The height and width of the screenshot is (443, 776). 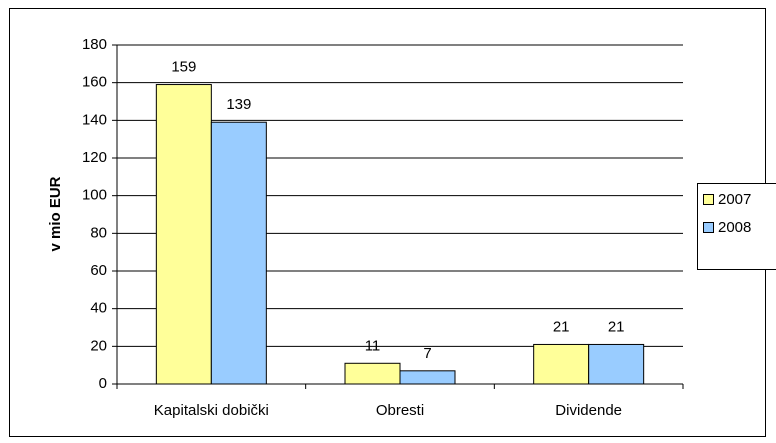 What do you see at coordinates (734, 199) in the screenshot?
I see `legend-label: 2007` at bounding box center [734, 199].